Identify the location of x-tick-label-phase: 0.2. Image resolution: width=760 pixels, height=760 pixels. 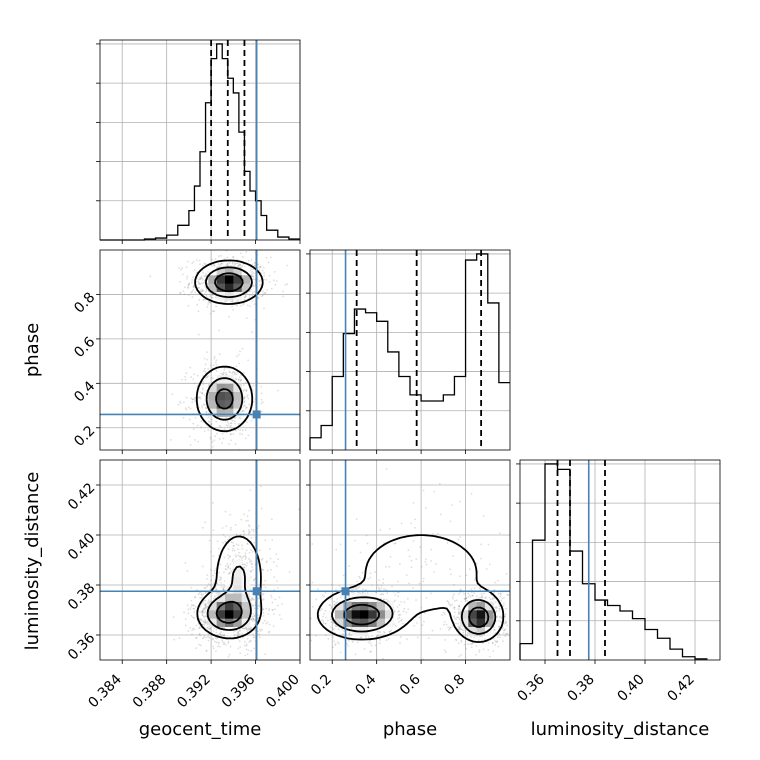
(321, 685).